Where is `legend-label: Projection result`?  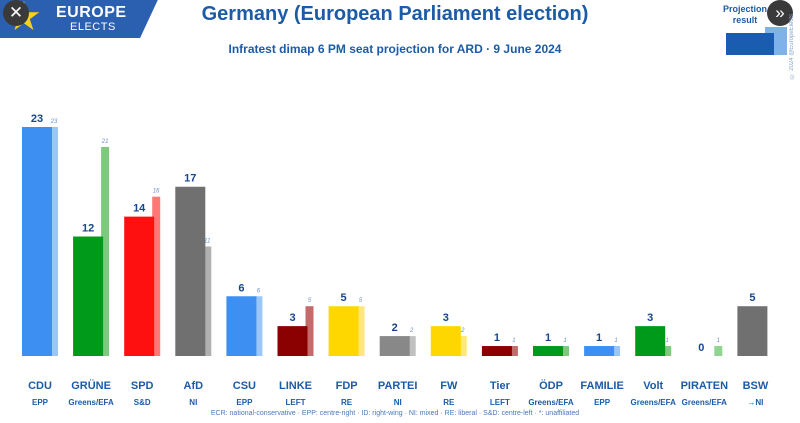
legend-label: Projection result is located at coordinates (744, 14).